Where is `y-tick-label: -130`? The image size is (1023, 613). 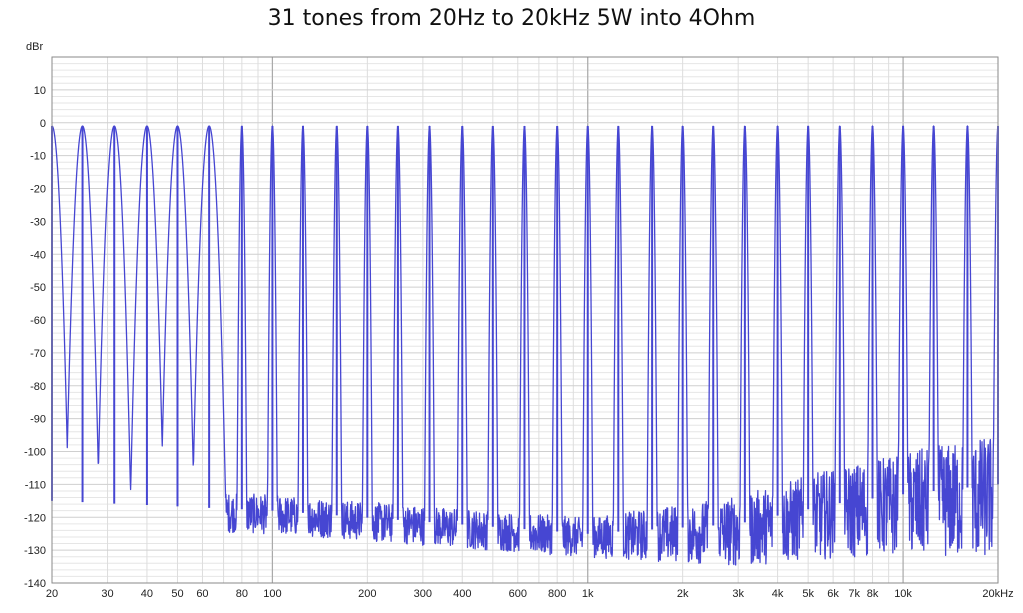 y-tick-label: -130 is located at coordinates (35, 551).